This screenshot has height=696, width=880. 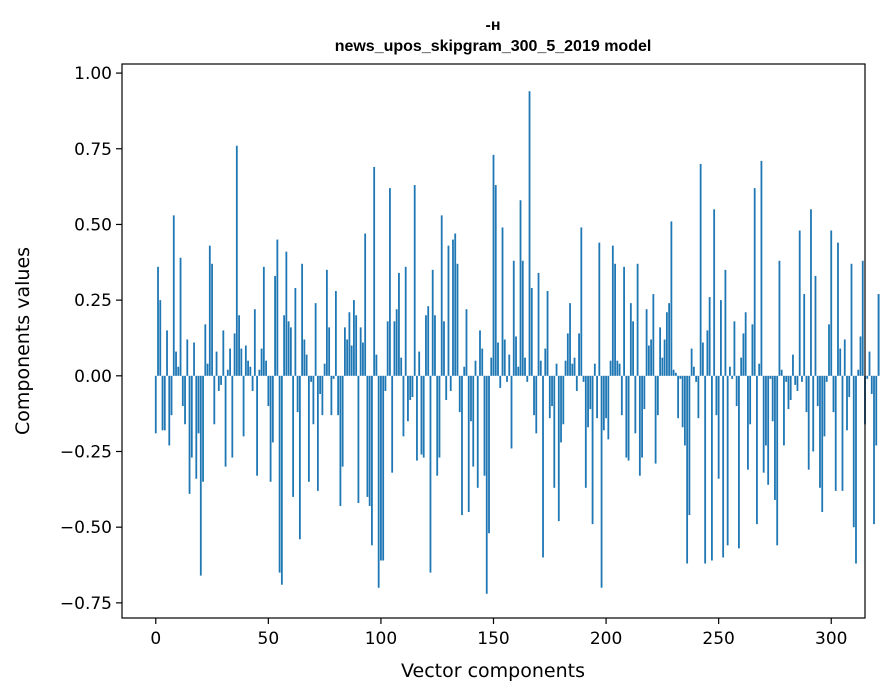 I want to click on x-tick-label: 150, so click(x=493, y=639).